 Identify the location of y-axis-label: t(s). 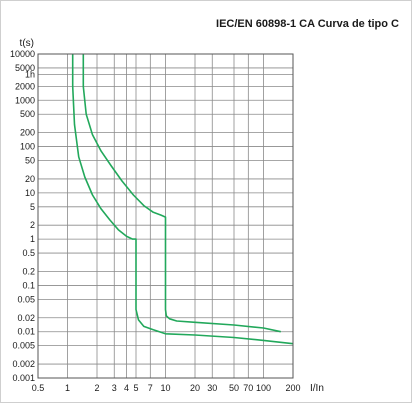
(27, 43).